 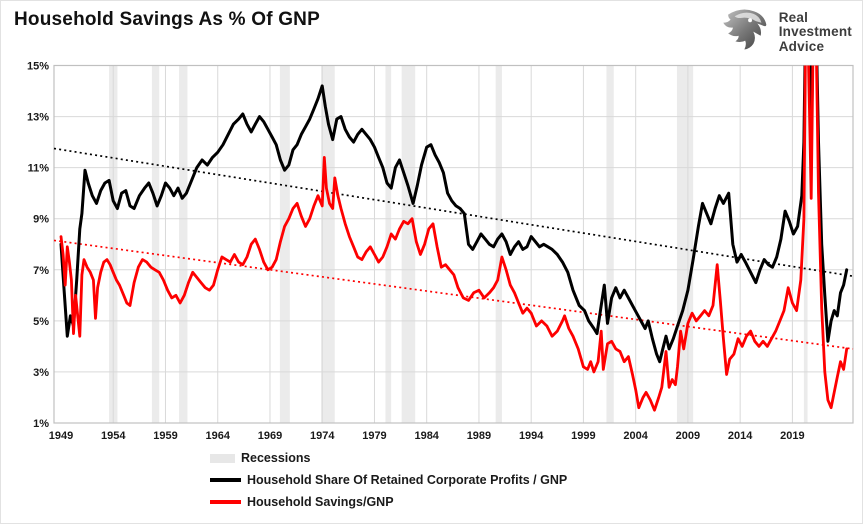 What do you see at coordinates (322, 436) in the screenshot?
I see `x-tick-label: 1974` at bounding box center [322, 436].